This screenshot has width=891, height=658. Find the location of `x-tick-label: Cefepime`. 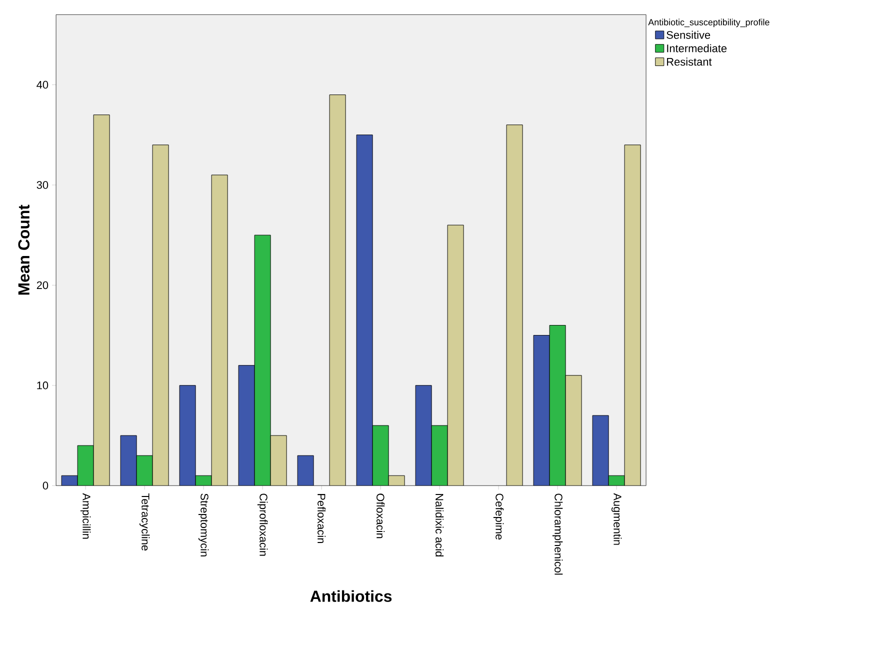

x-tick-label: Cefepime is located at coordinates (498, 517).